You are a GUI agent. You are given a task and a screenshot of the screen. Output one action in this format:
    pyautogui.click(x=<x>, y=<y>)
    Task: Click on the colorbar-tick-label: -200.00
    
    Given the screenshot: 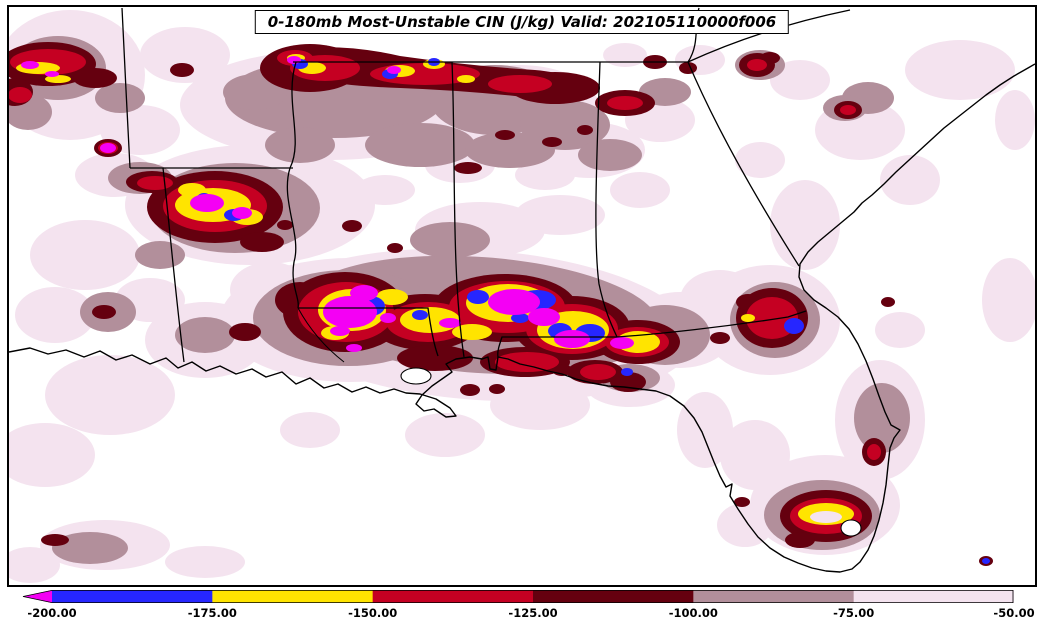 What is the action you would take?
    pyautogui.click(x=52, y=613)
    